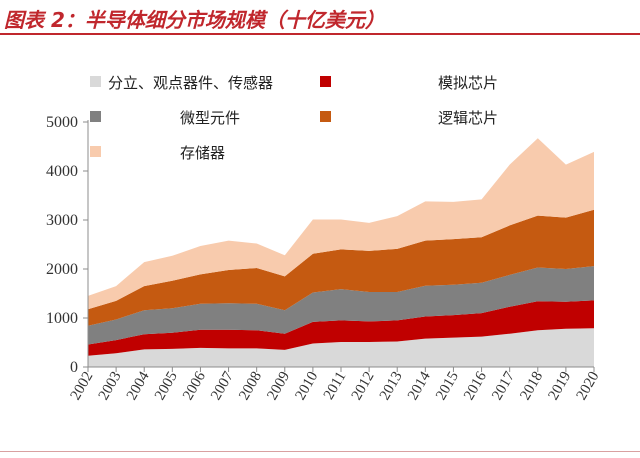 Image resolution: width=640 pixels, height=458 pixels. What do you see at coordinates (62, 318) in the screenshot?
I see `y-tick-label: 1000` at bounding box center [62, 318].